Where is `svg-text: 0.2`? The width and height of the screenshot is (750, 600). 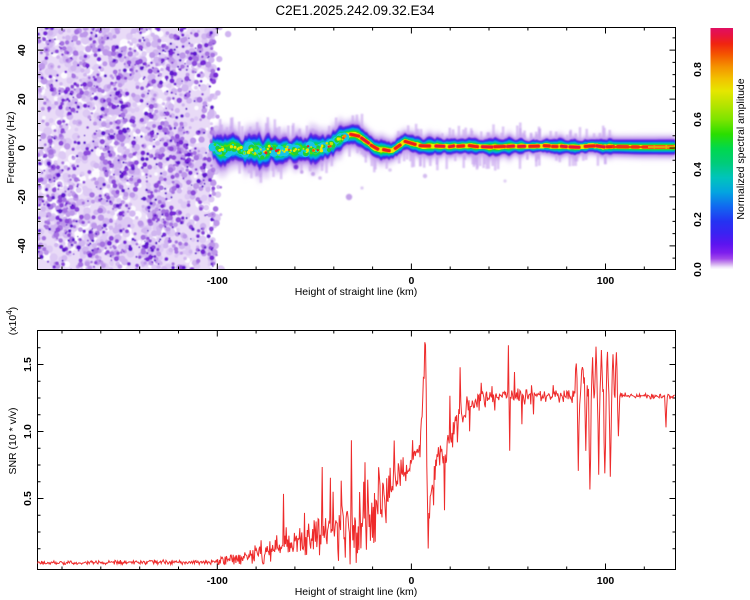 svg-text: 0.2 is located at coordinates (698, 219).